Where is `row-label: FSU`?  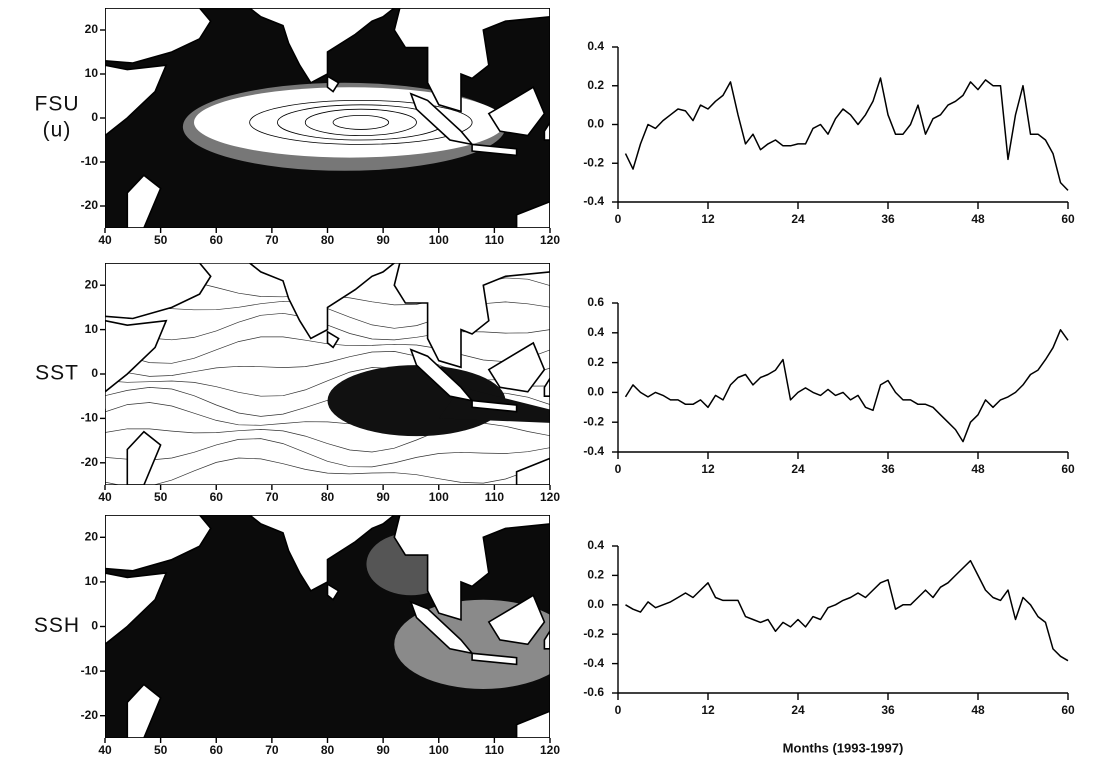
row-label: FSU is located at coordinates (57, 104).